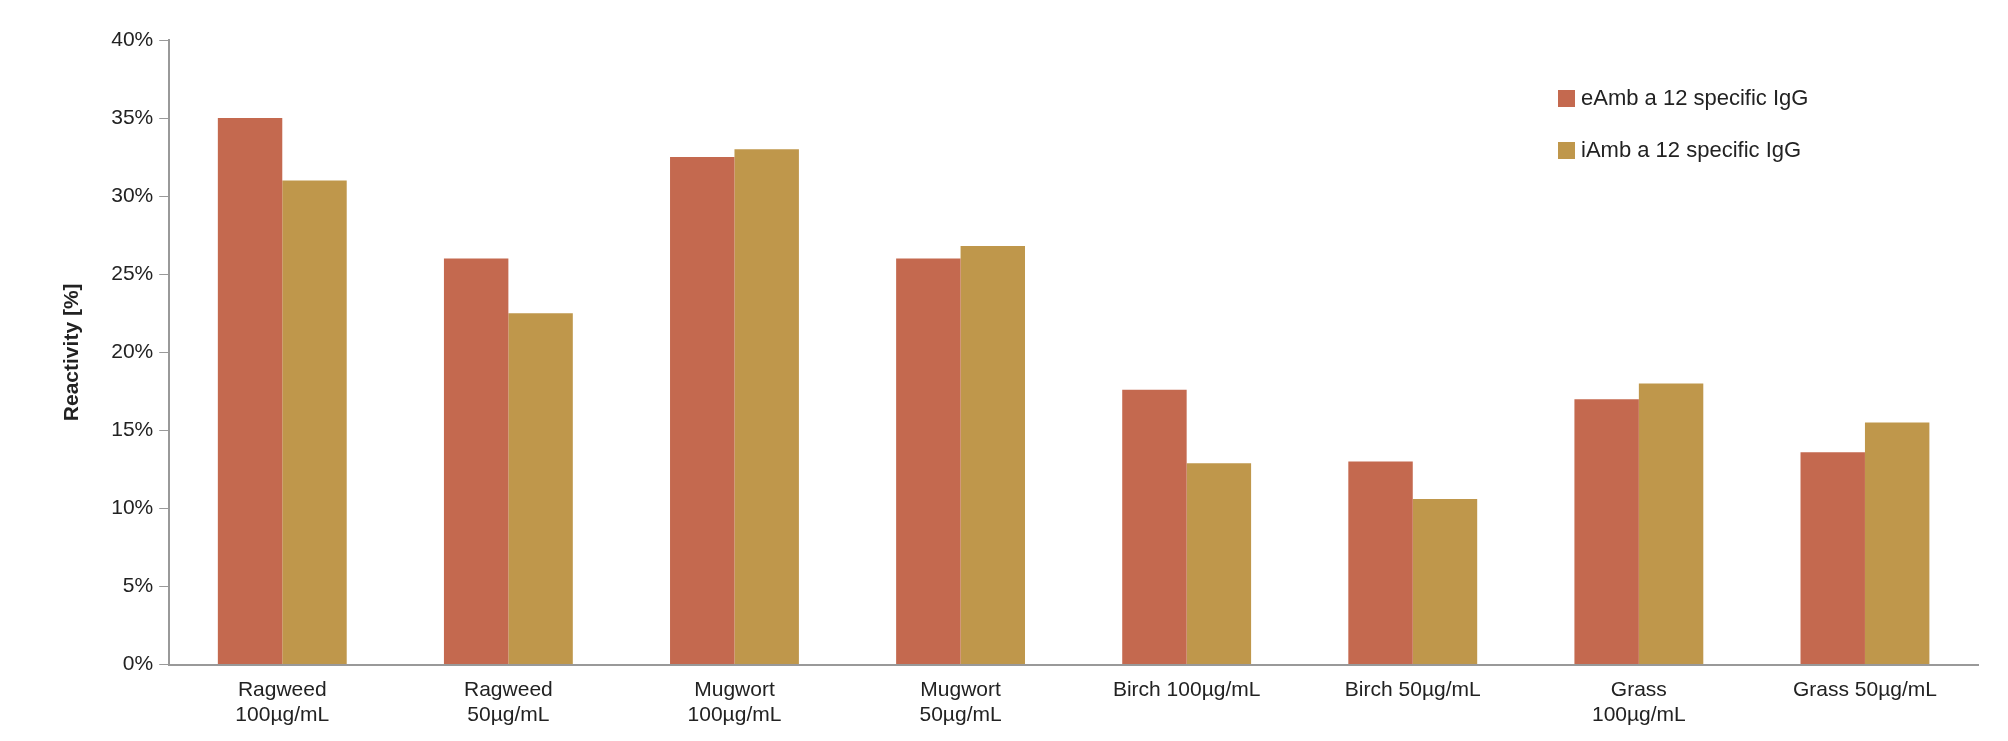 The width and height of the screenshot is (2008, 741). I want to click on legend-label: iAmb a 12 specific IgG, so click(1691, 150).